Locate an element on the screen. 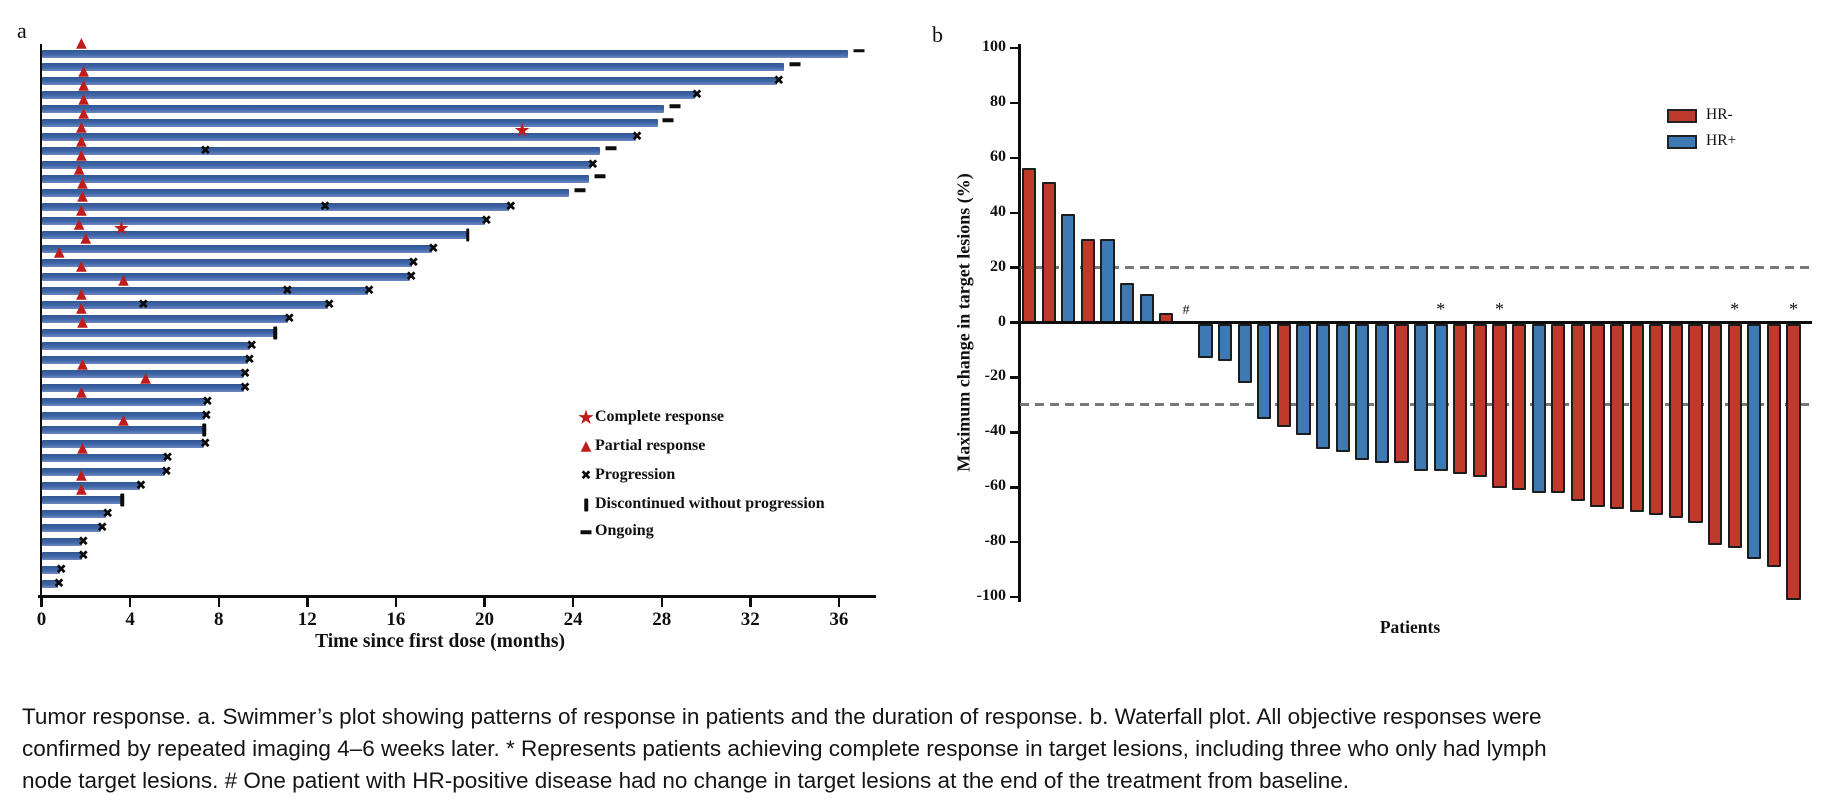  swimmer-legend-item: ▲ Partial response is located at coordinates (725, 447).